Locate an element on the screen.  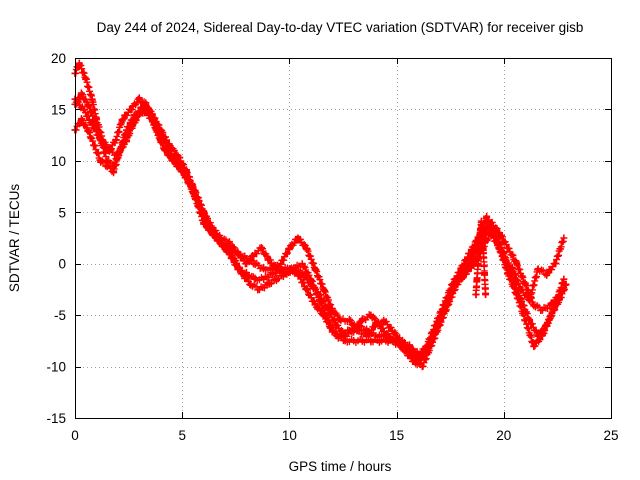
x-tick-label: 20 is located at coordinates (503, 435).